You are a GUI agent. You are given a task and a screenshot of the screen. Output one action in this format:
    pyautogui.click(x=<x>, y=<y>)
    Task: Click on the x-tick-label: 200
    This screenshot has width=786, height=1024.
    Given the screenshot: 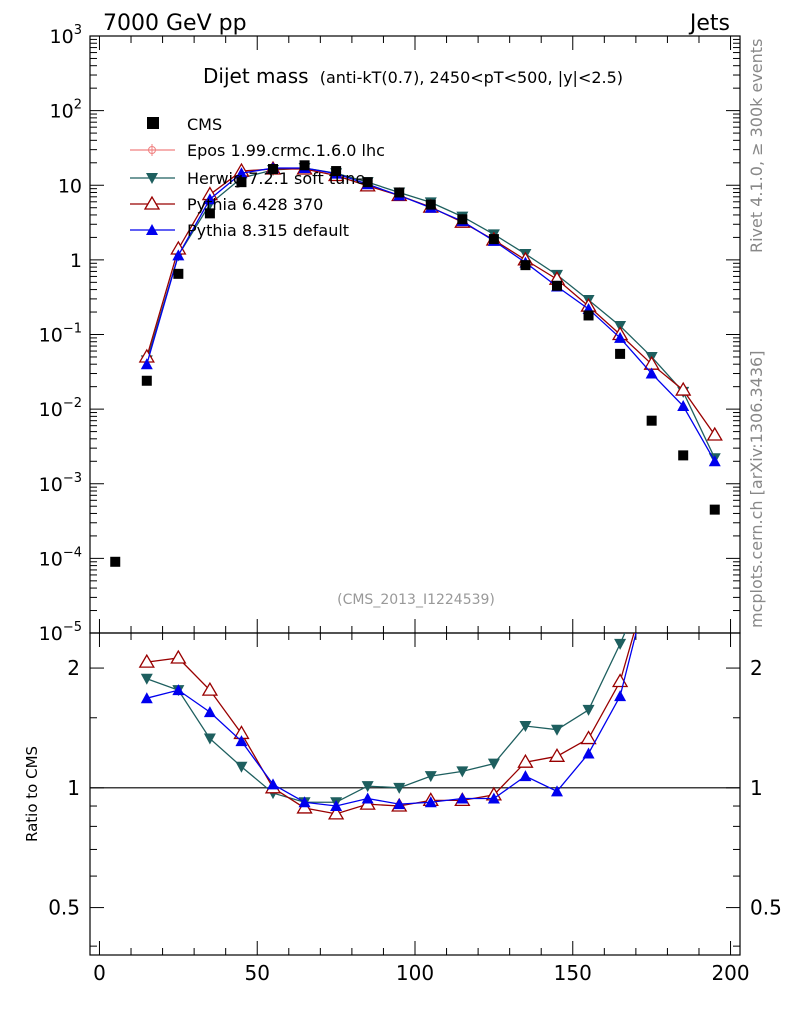 What is the action you would take?
    pyautogui.click(x=730, y=973)
    